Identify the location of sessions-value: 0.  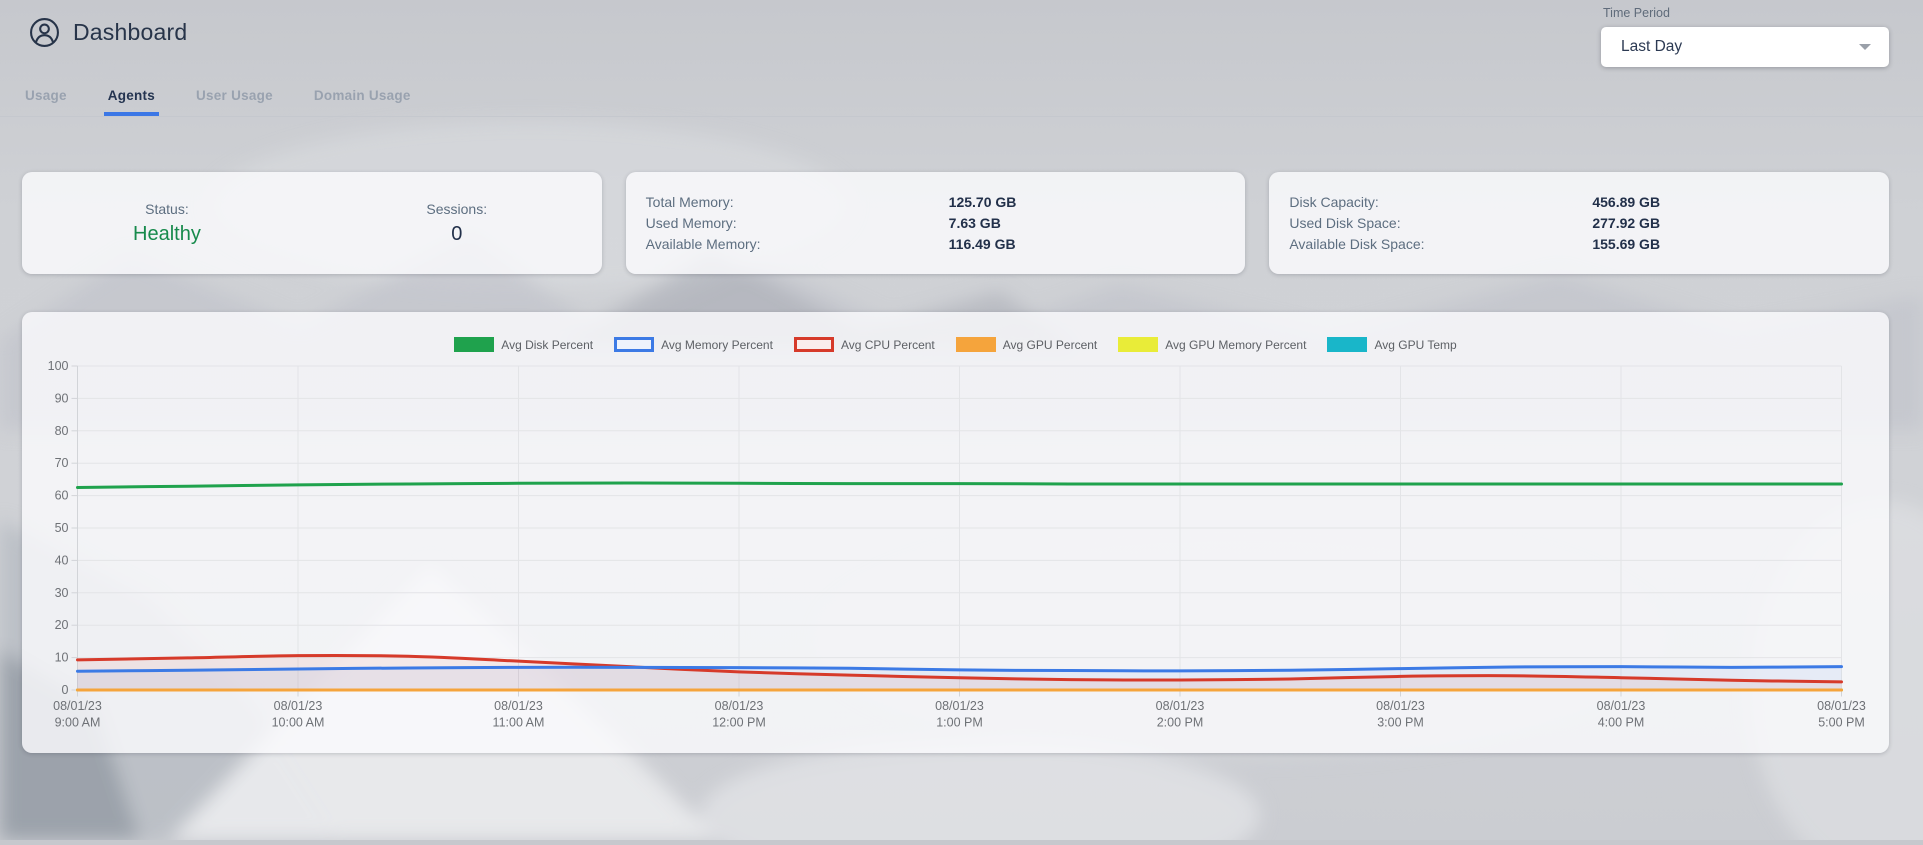
(457, 233).